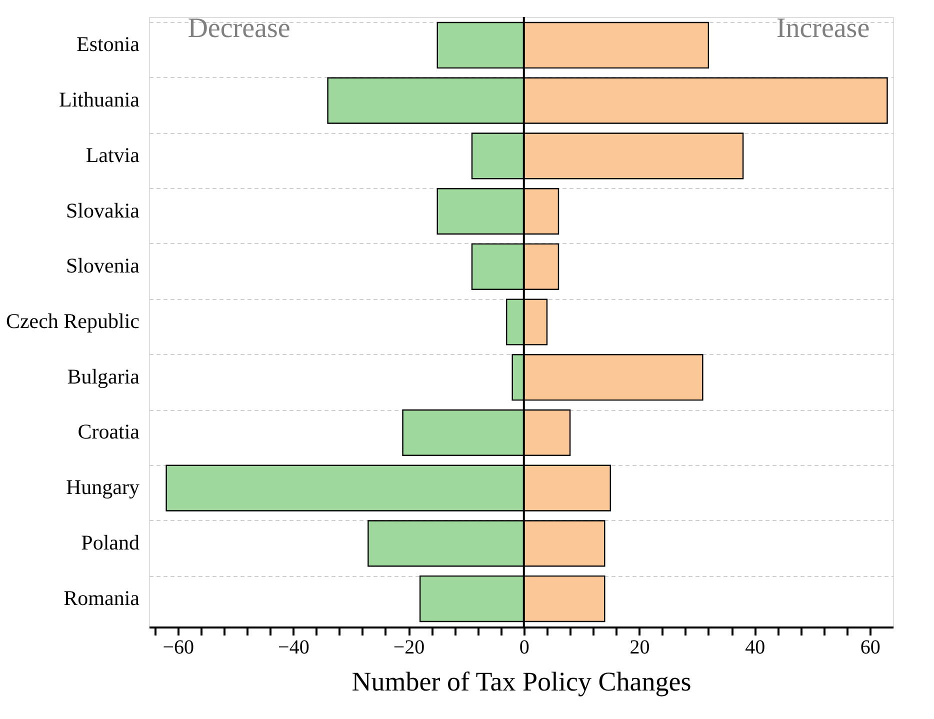 The height and width of the screenshot is (719, 934). I want to click on y-tick-label: Hungary, so click(103, 487).